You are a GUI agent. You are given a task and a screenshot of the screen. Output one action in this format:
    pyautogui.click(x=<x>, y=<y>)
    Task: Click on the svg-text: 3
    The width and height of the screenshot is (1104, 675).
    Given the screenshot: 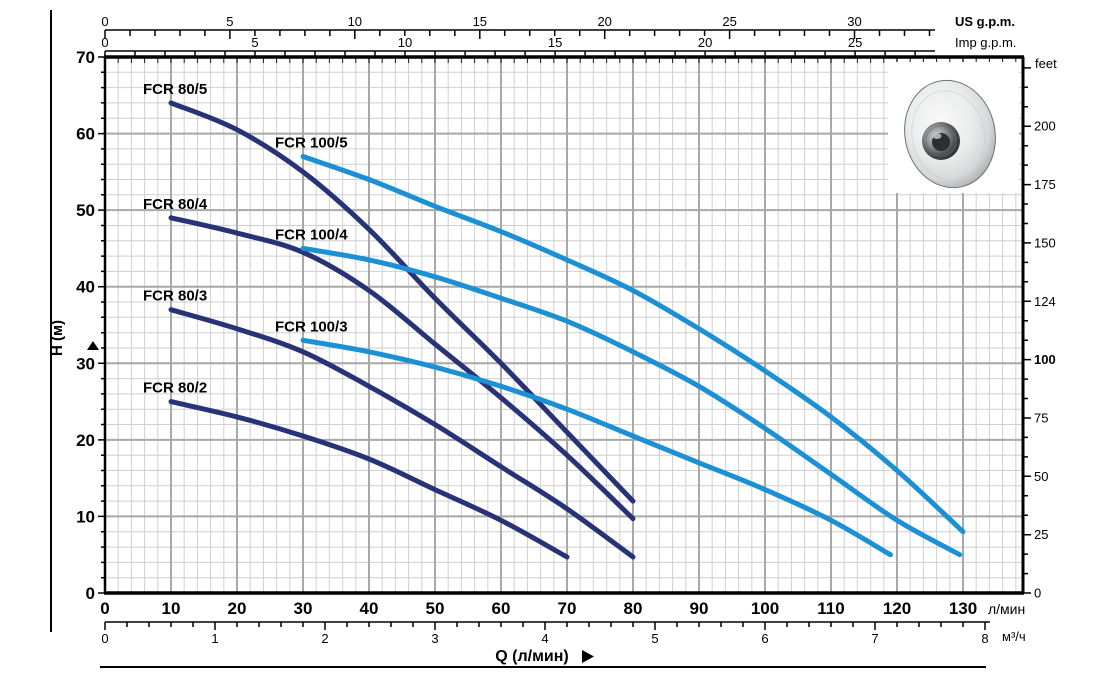 What is the action you would take?
    pyautogui.click(x=434, y=638)
    